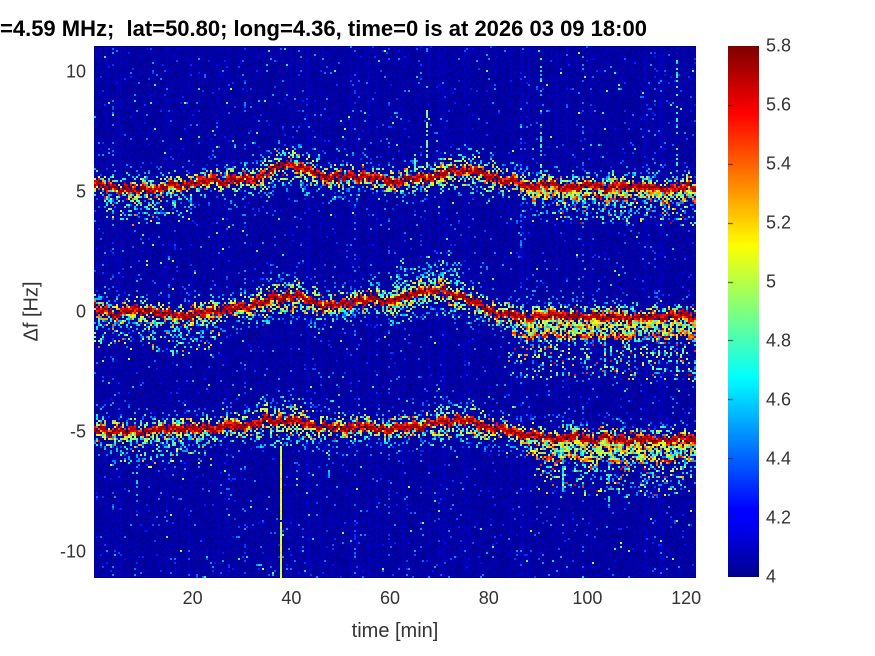  What do you see at coordinates (686, 598) in the screenshot?
I see `x-tick-label: 120` at bounding box center [686, 598].